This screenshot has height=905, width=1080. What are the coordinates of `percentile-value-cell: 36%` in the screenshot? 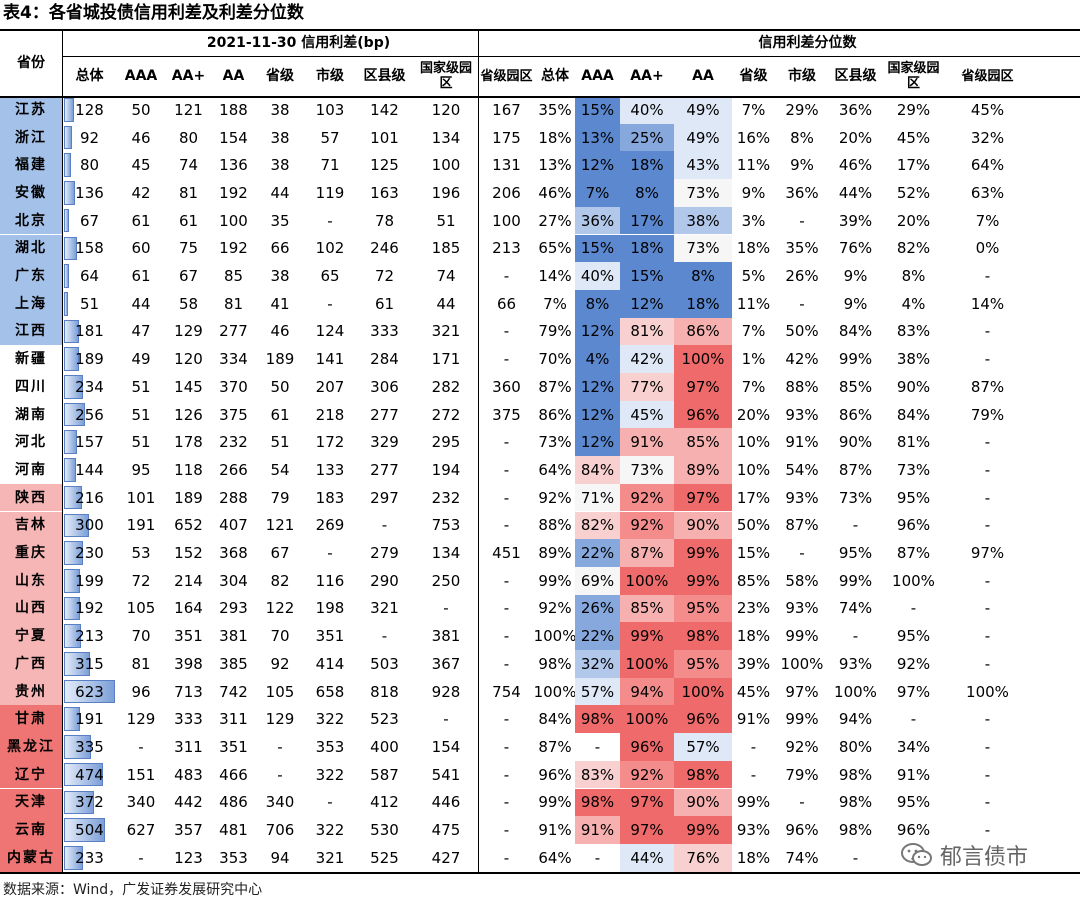 It's located at (802, 192).